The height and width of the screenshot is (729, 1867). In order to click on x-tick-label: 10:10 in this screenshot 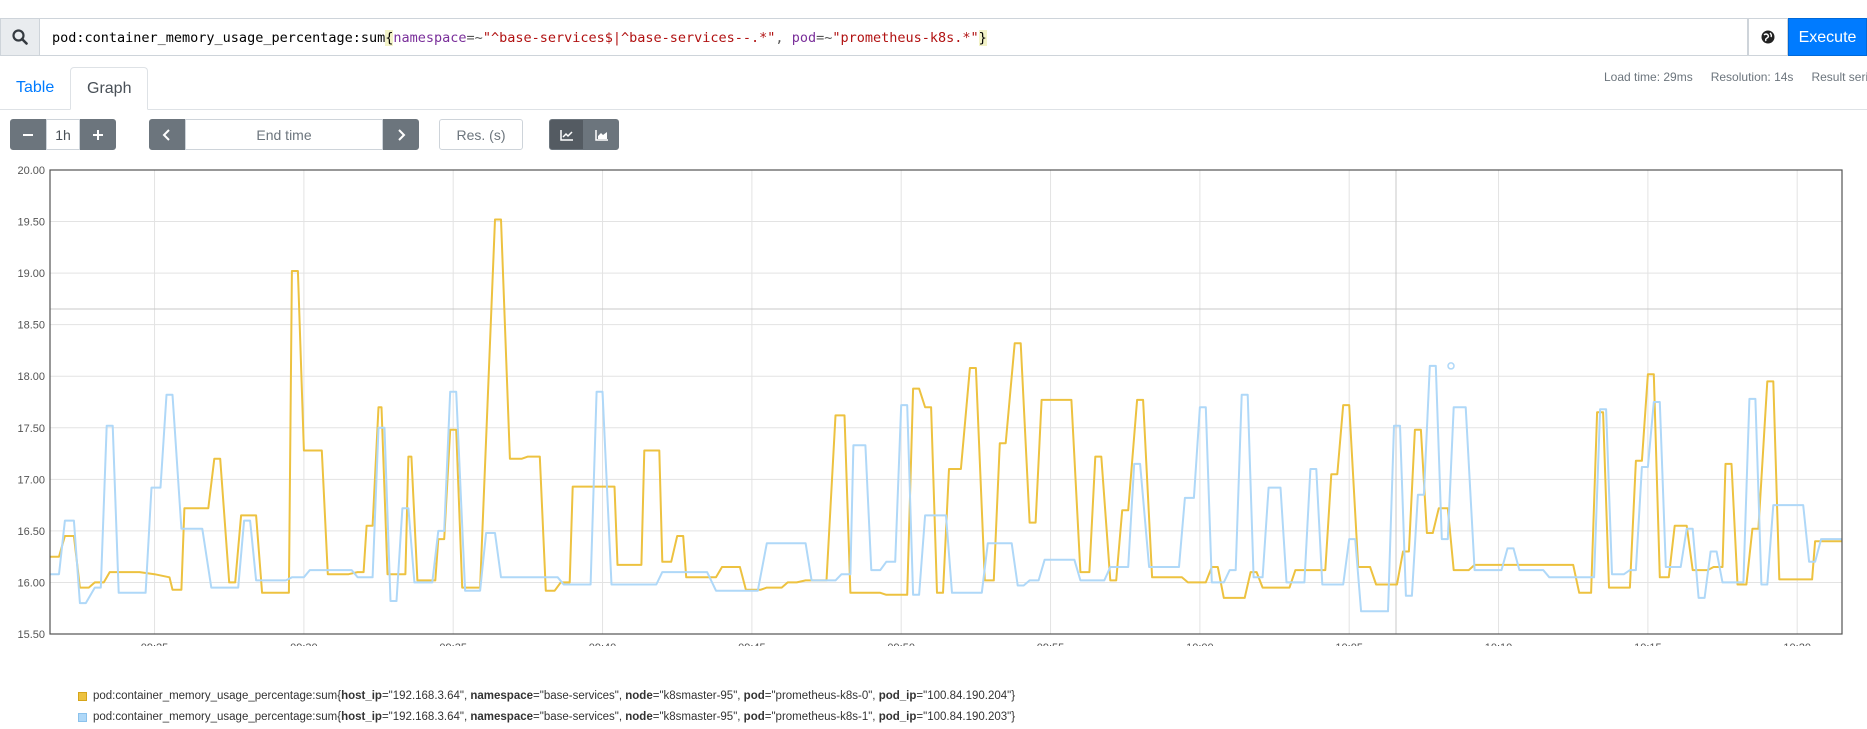, I will do `click(1499, 644)`.